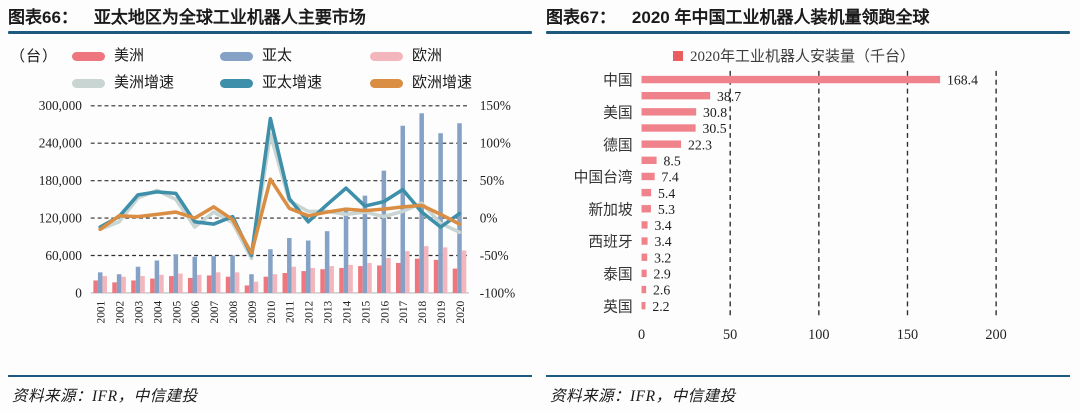  Describe the element at coordinates (610, 242) in the screenshot. I see `category-label: 西班牙` at that location.